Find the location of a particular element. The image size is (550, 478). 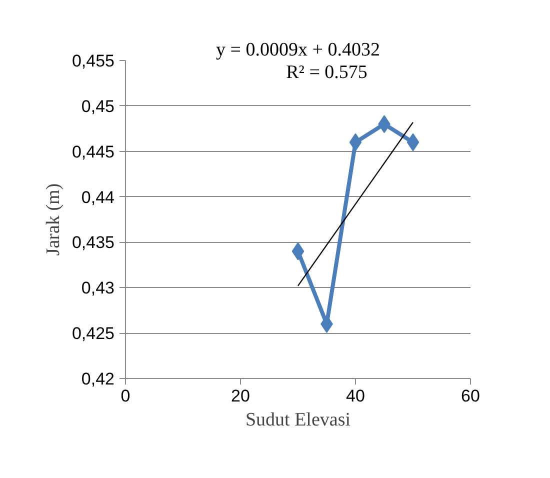

y-tick-label: 0,425 is located at coordinates (93, 334).